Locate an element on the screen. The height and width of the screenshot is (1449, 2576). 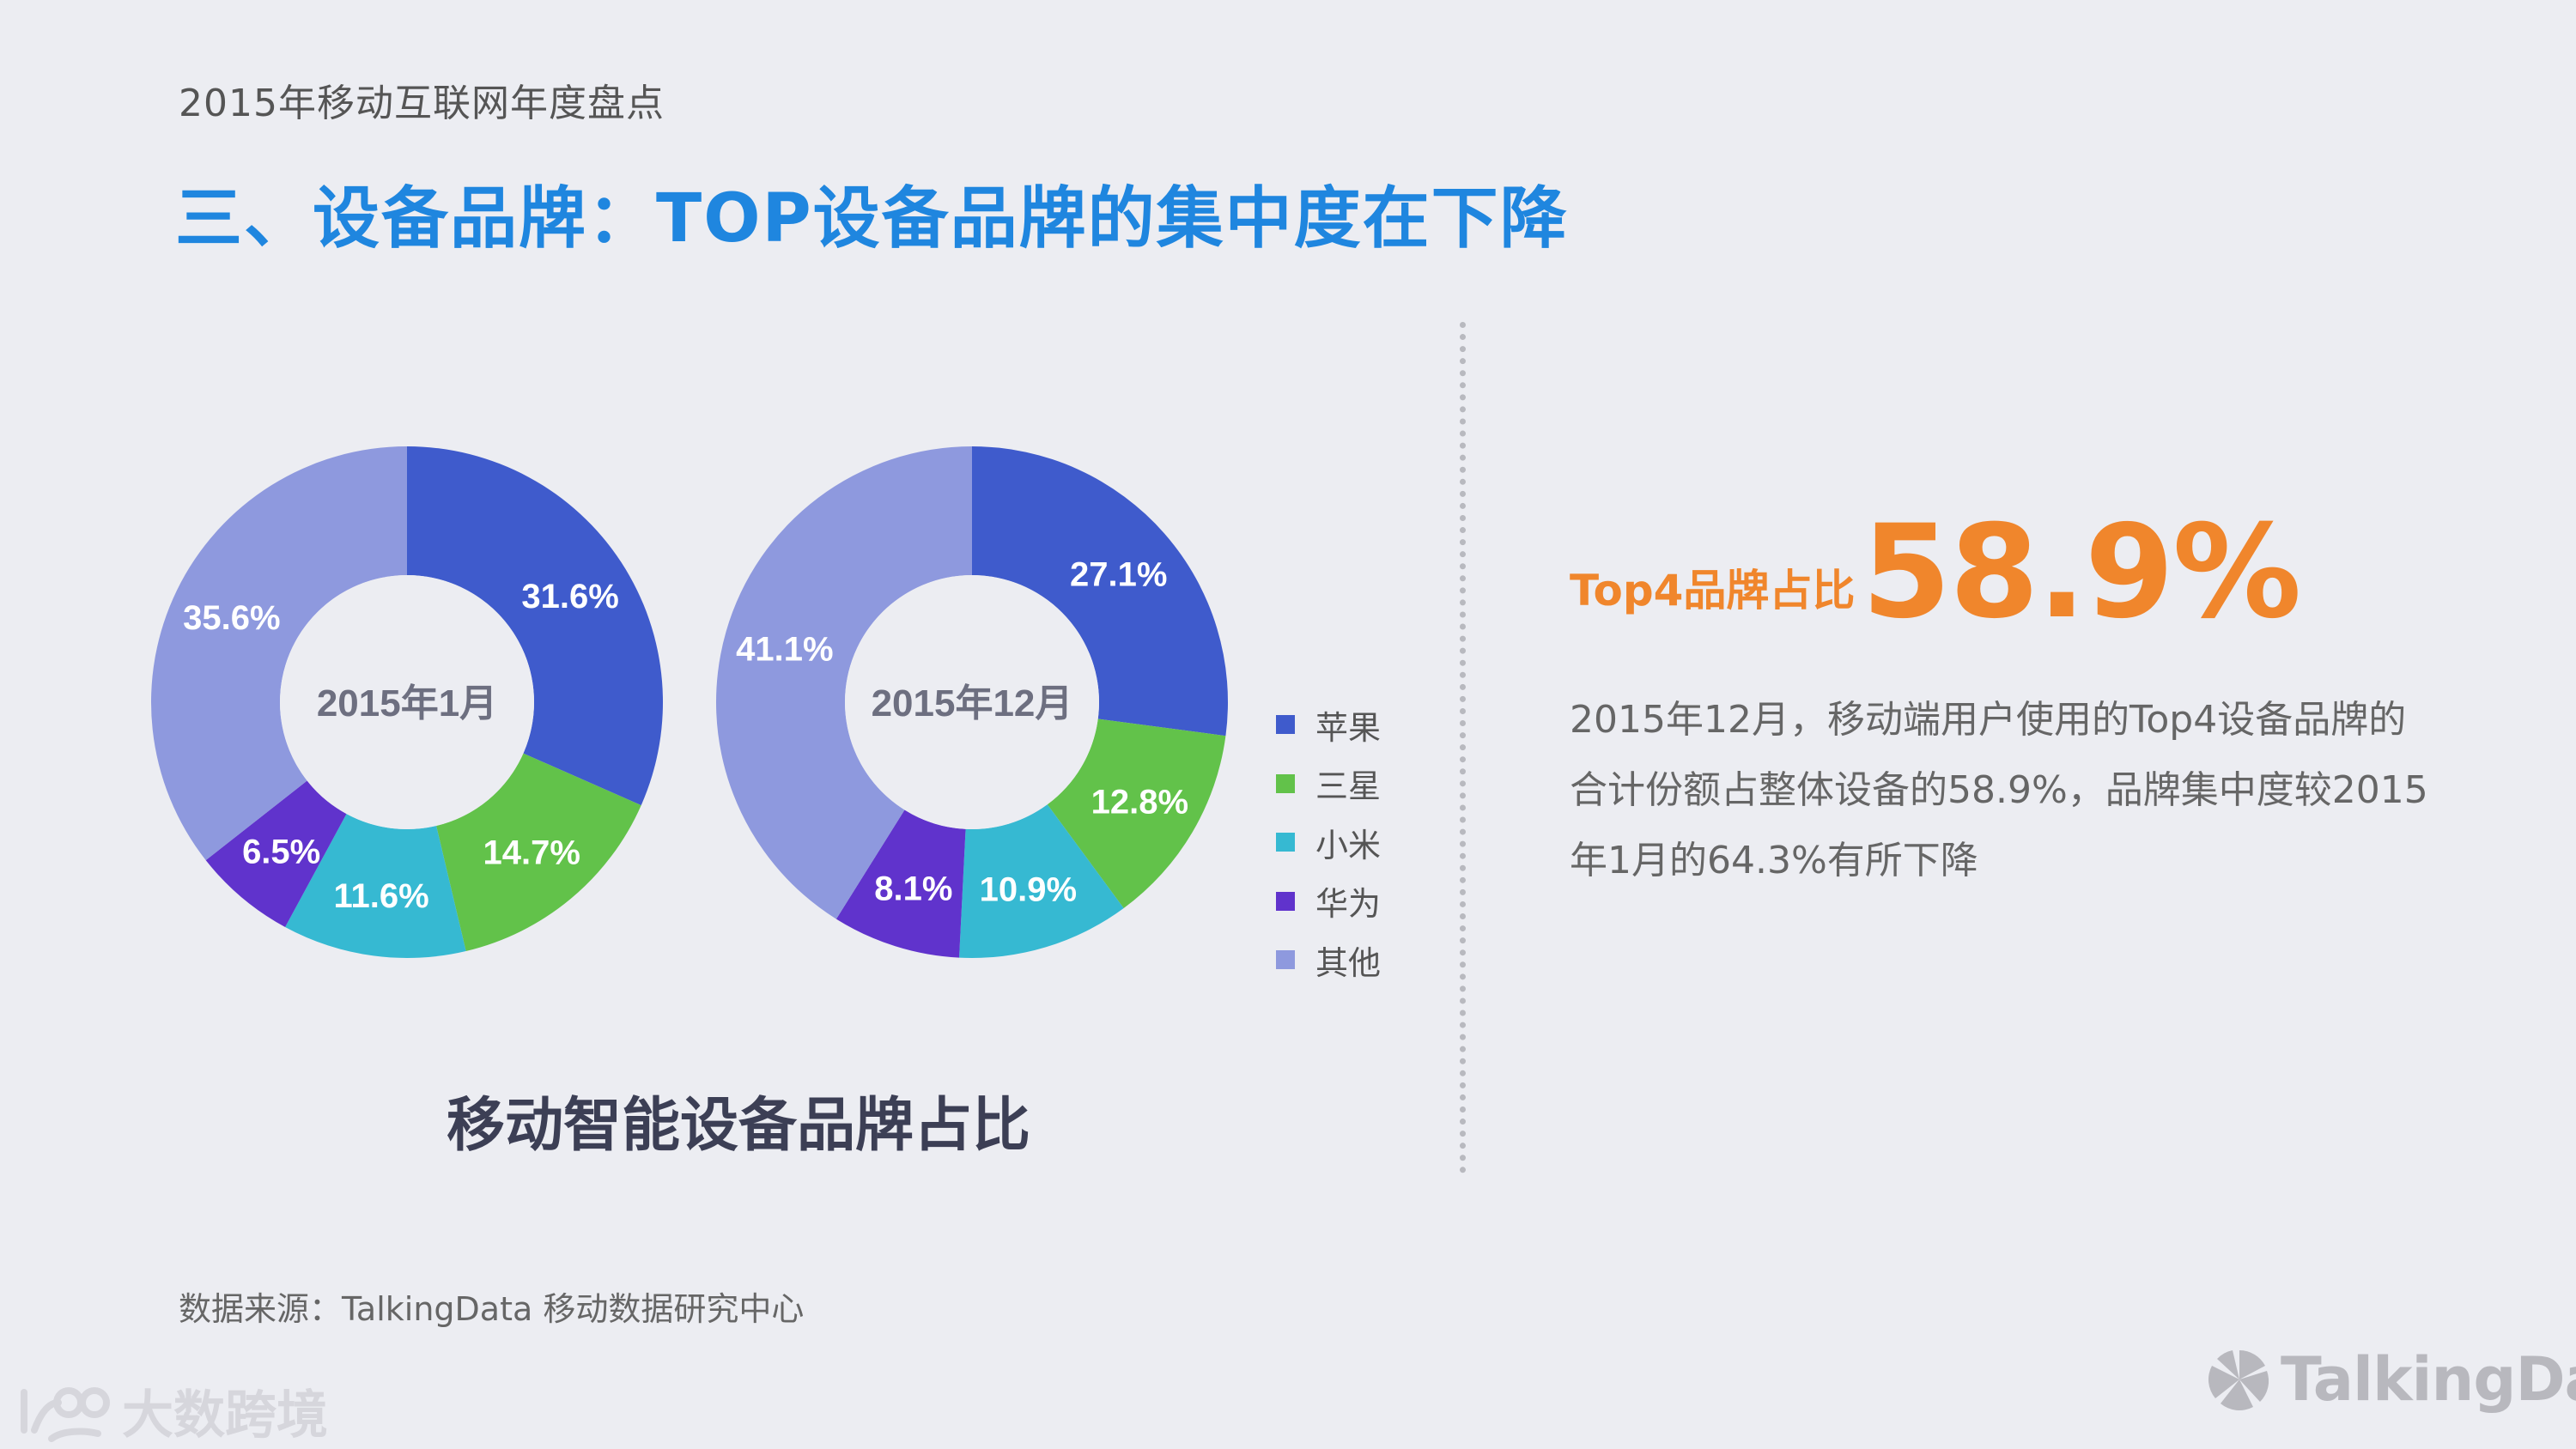
legend-swatch-samsung is located at coordinates (1286, 783).